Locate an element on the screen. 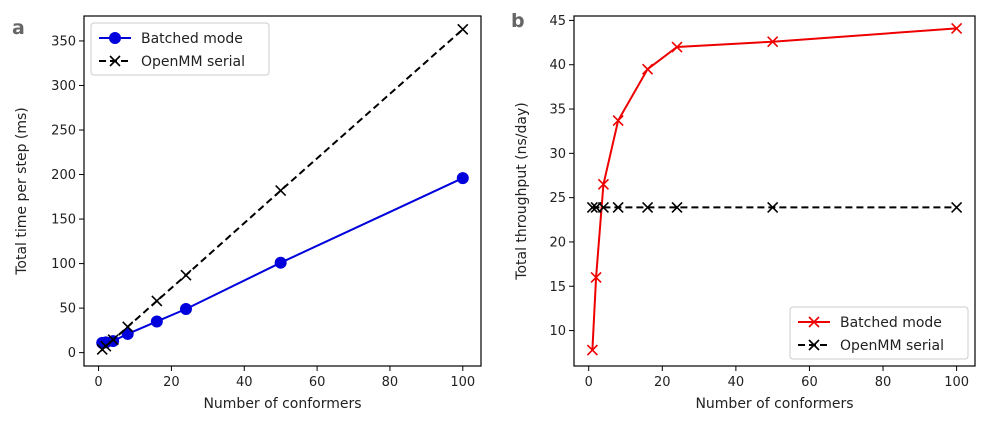 The height and width of the screenshot is (427, 996). y-tick-label: 15 is located at coordinates (557, 287).